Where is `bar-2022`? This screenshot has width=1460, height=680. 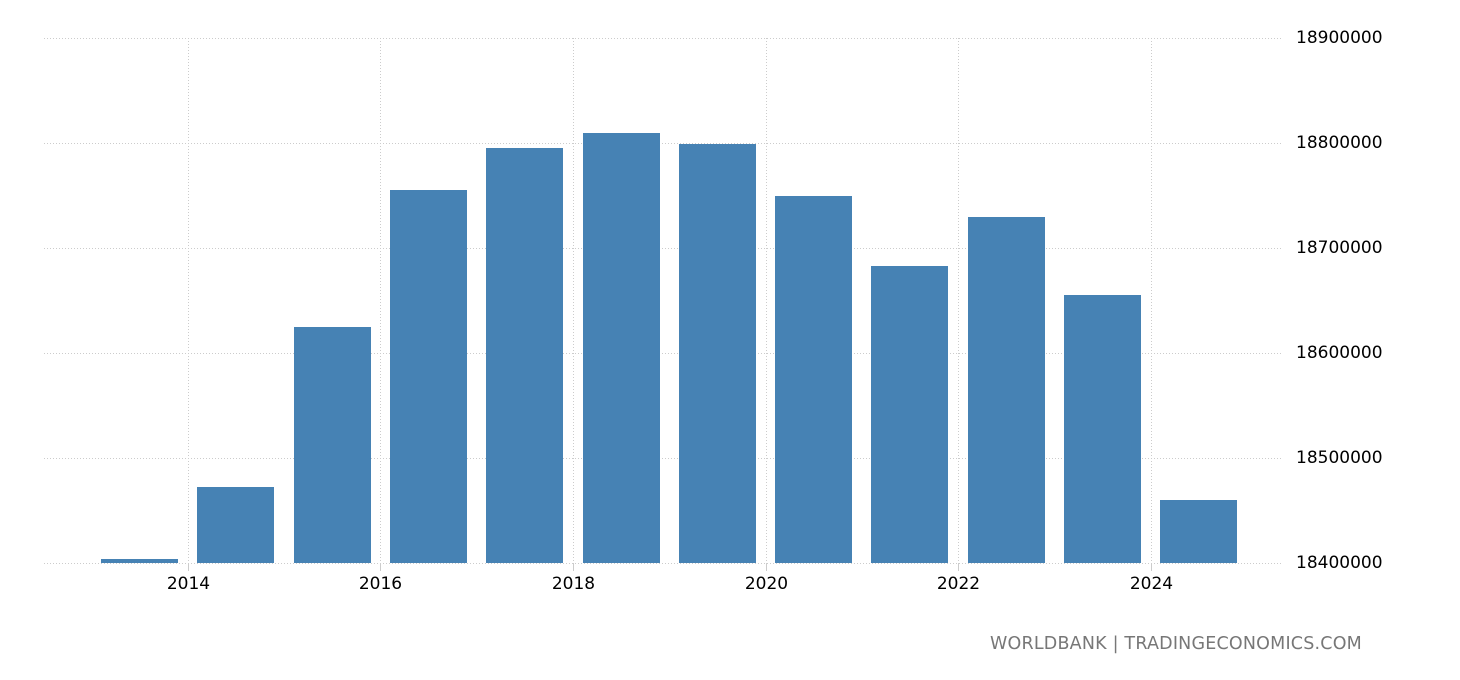 bar-2022 is located at coordinates (1006, 390).